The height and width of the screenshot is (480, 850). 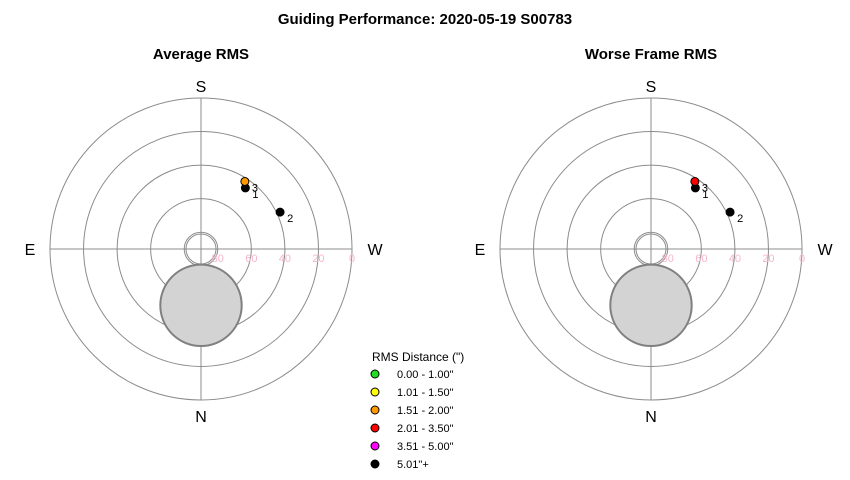 I want to click on legend-item-label: 1.51 - 2.00", so click(x=425, y=411).